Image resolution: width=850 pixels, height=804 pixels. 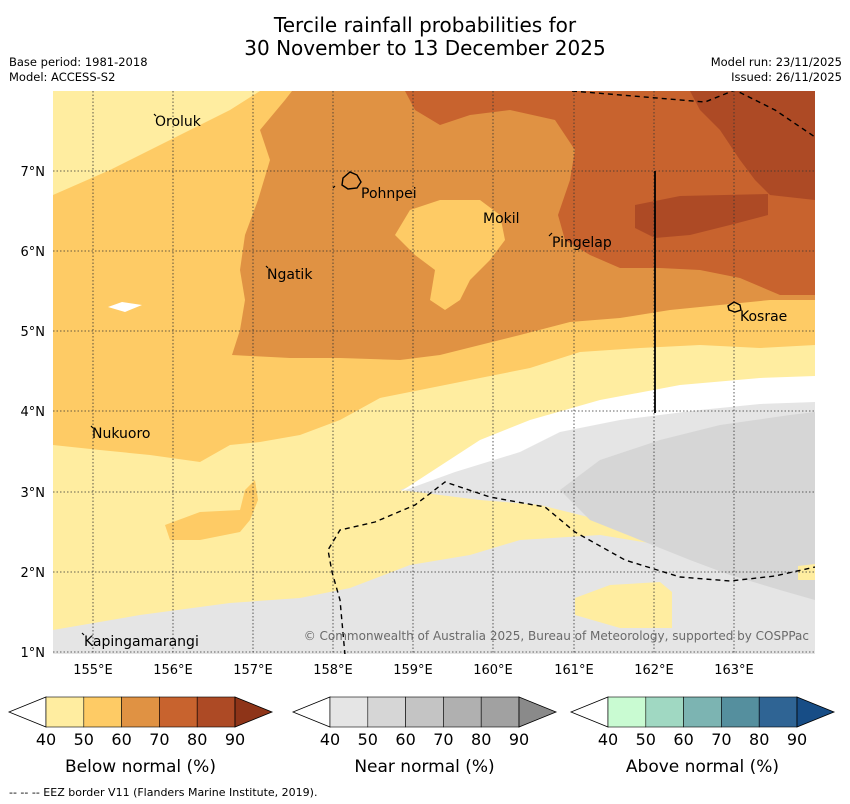 What do you see at coordinates (290, 275) in the screenshot?
I see `label-ngatik: Ngatik` at bounding box center [290, 275].